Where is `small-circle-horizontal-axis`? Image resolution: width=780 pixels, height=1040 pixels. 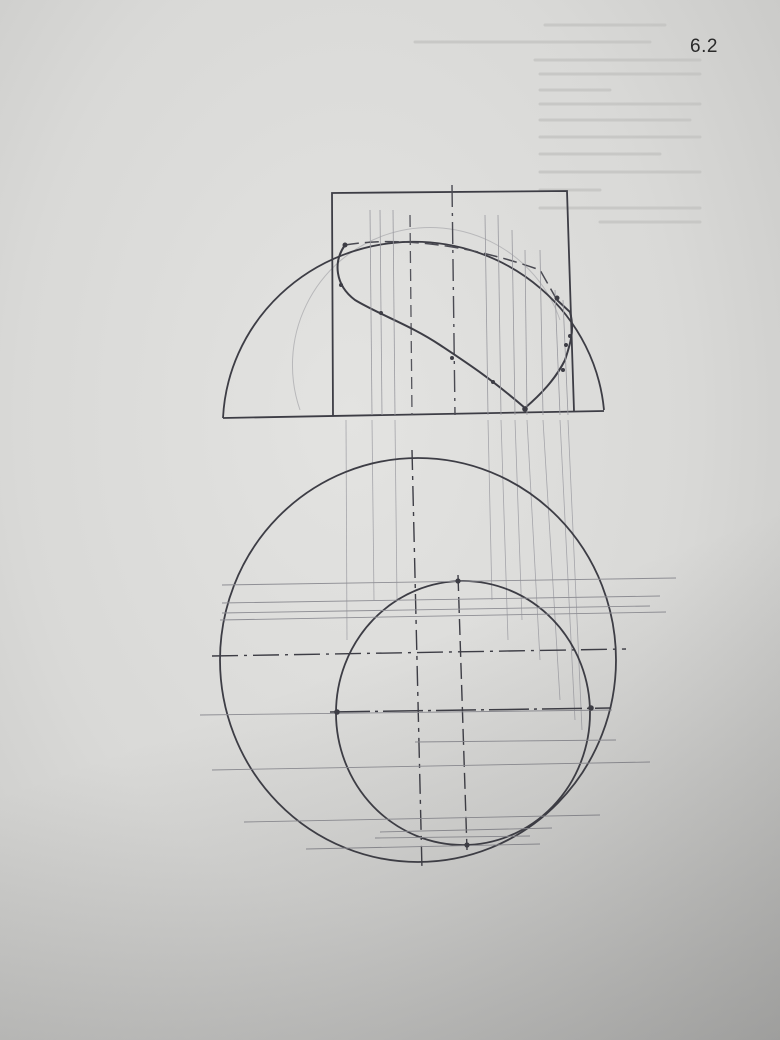
small-circle-horizontal-axis is located at coordinates (470, 710).